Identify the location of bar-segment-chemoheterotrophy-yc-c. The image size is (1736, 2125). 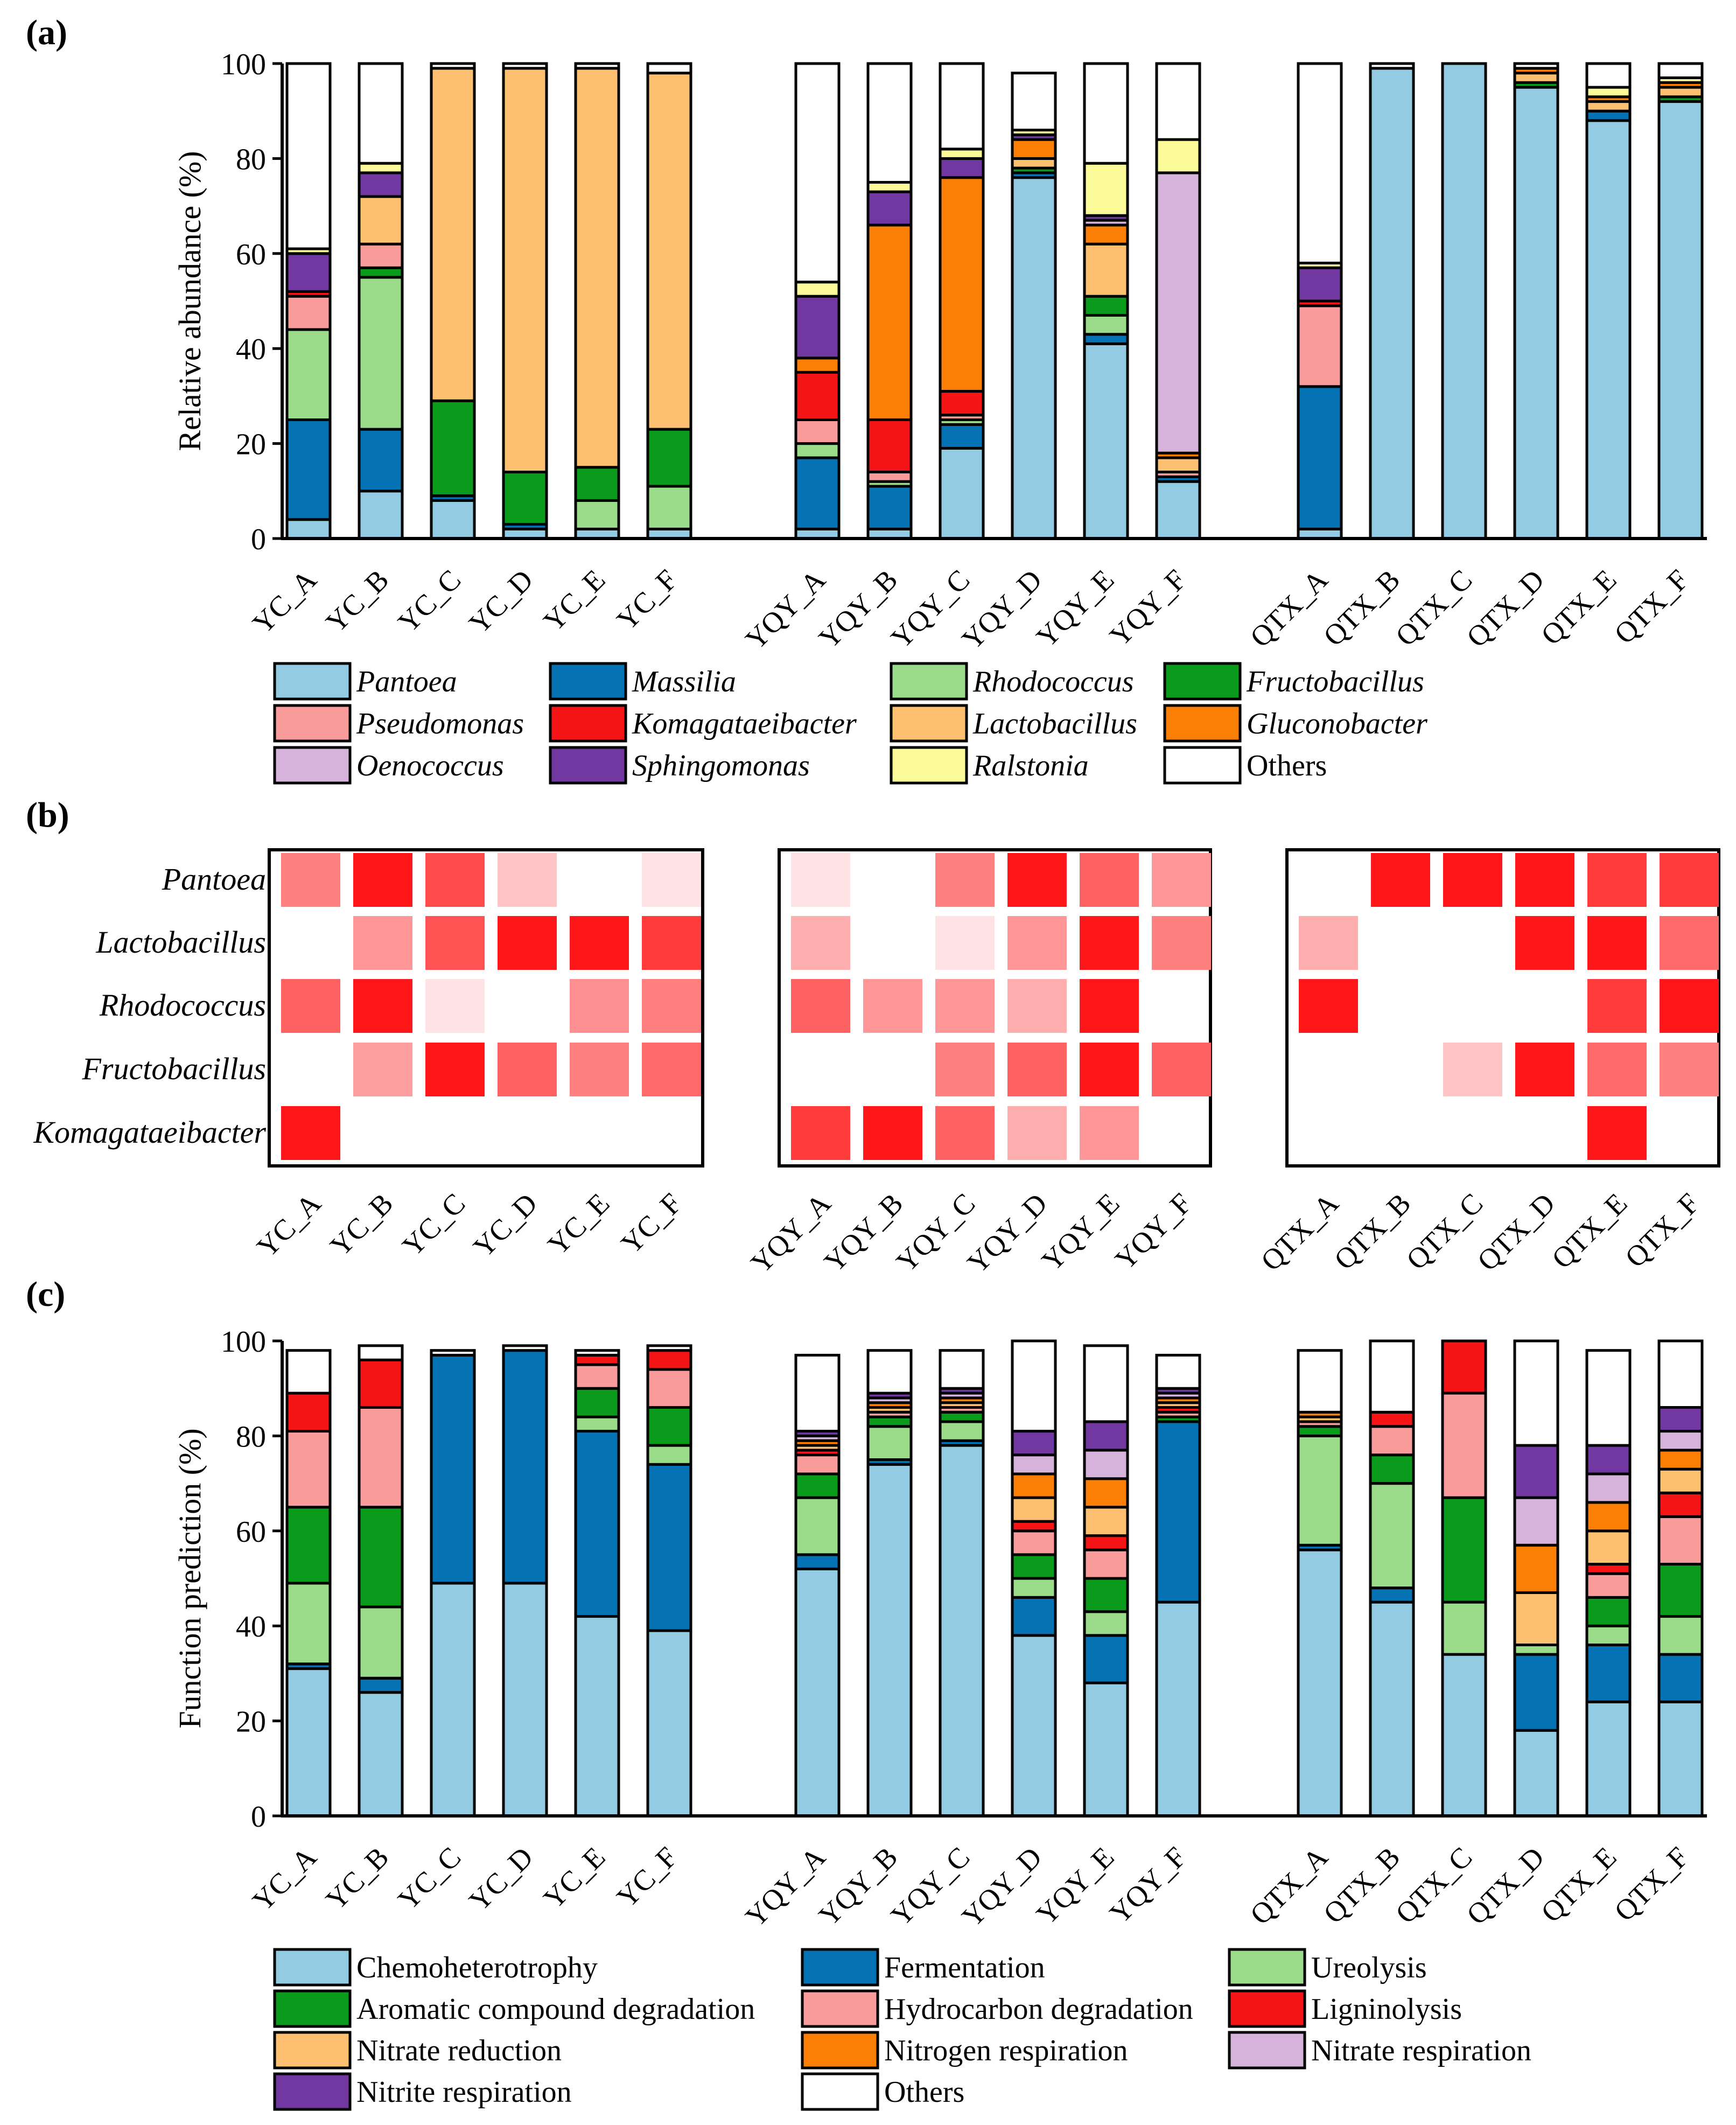
(453, 1700).